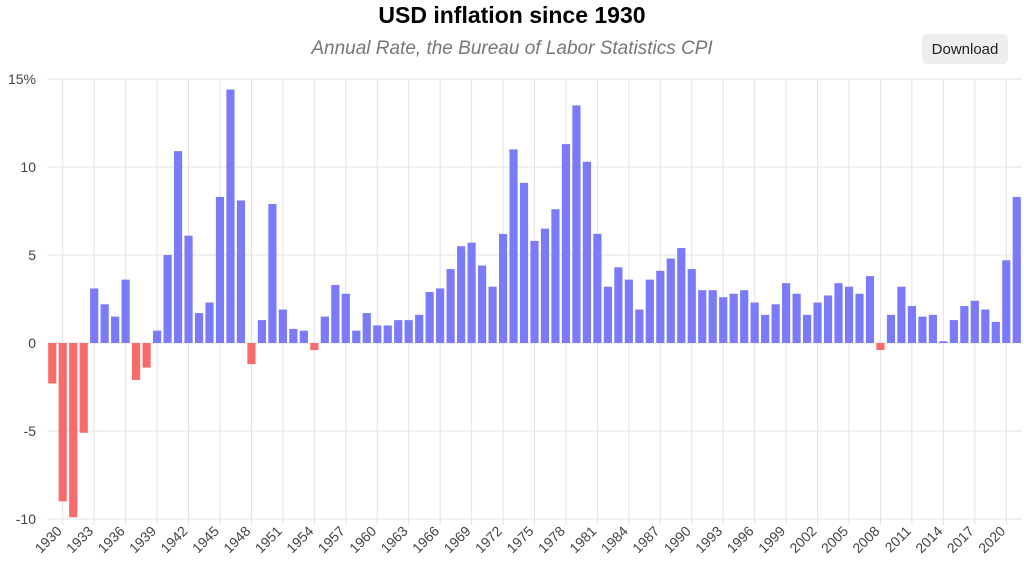  Describe the element at coordinates (849, 314) in the screenshot. I see `bar-2005` at that location.